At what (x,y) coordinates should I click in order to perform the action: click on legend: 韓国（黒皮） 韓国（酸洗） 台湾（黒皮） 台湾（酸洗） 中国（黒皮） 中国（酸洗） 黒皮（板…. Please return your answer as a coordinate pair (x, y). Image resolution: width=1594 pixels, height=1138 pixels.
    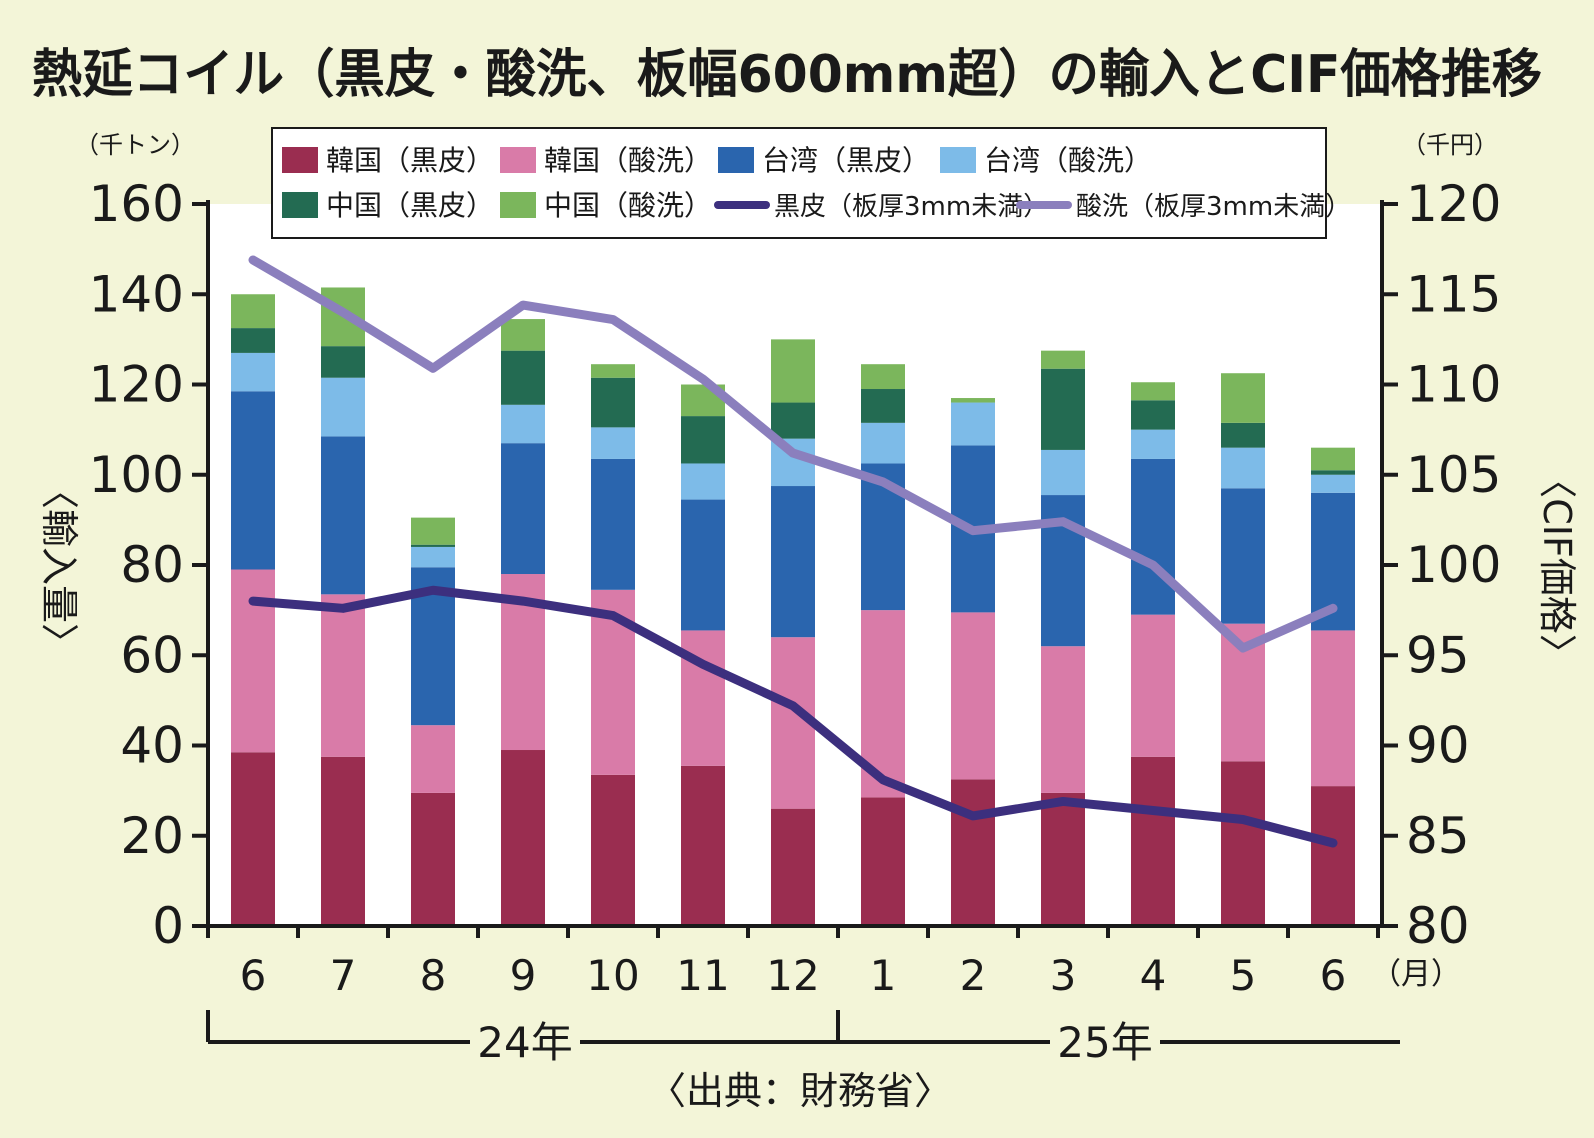
    Looking at the image, I should click on (811, 183).